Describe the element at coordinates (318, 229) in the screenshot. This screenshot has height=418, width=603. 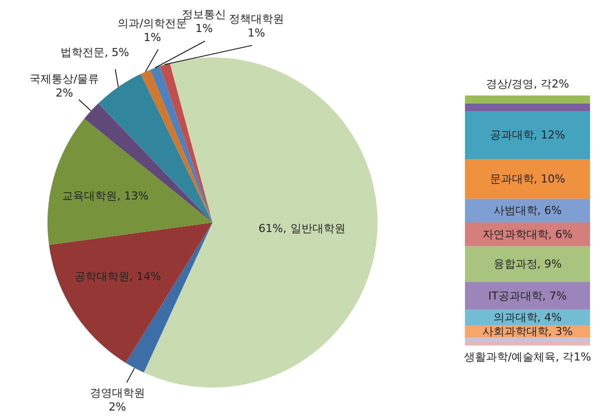
I see `slice-label: 일반대학원` at that location.